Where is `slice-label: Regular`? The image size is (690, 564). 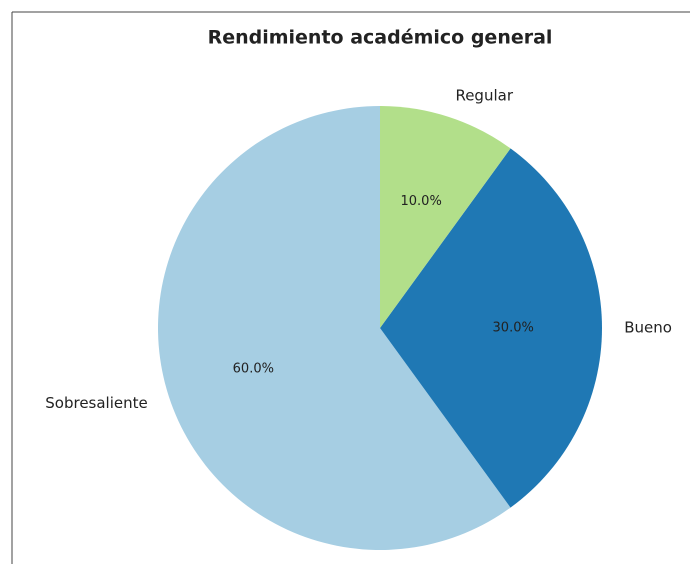
slice-label: Regular is located at coordinates (484, 95).